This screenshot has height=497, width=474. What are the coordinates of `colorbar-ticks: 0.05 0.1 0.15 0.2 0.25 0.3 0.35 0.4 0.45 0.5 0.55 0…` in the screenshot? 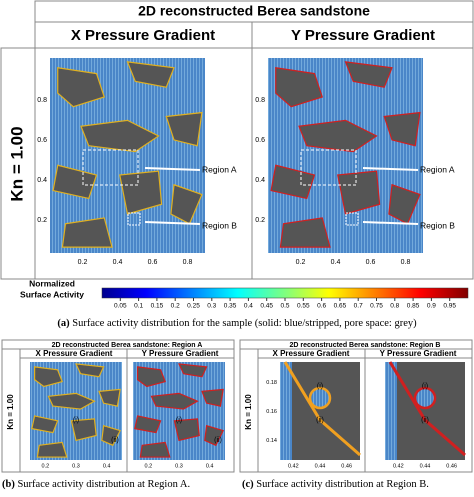 It's located at (285, 304).